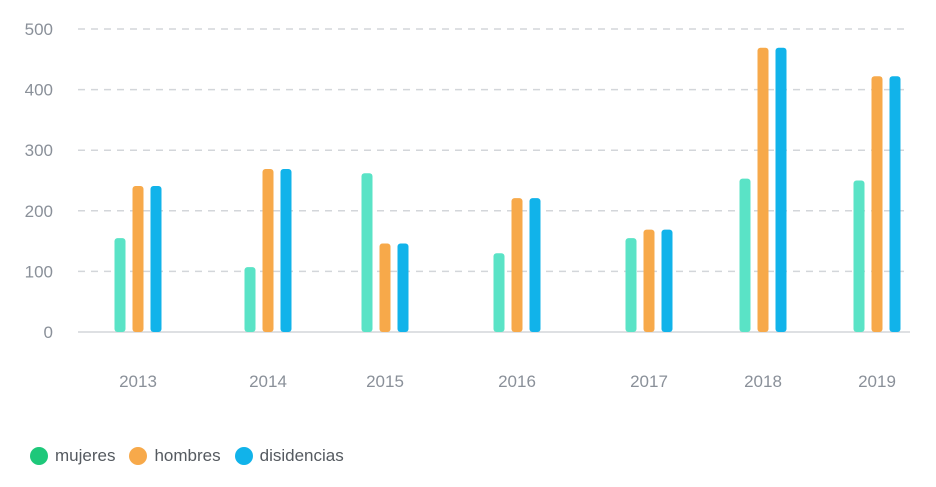  I want to click on y-tick-label: 400, so click(39, 90).